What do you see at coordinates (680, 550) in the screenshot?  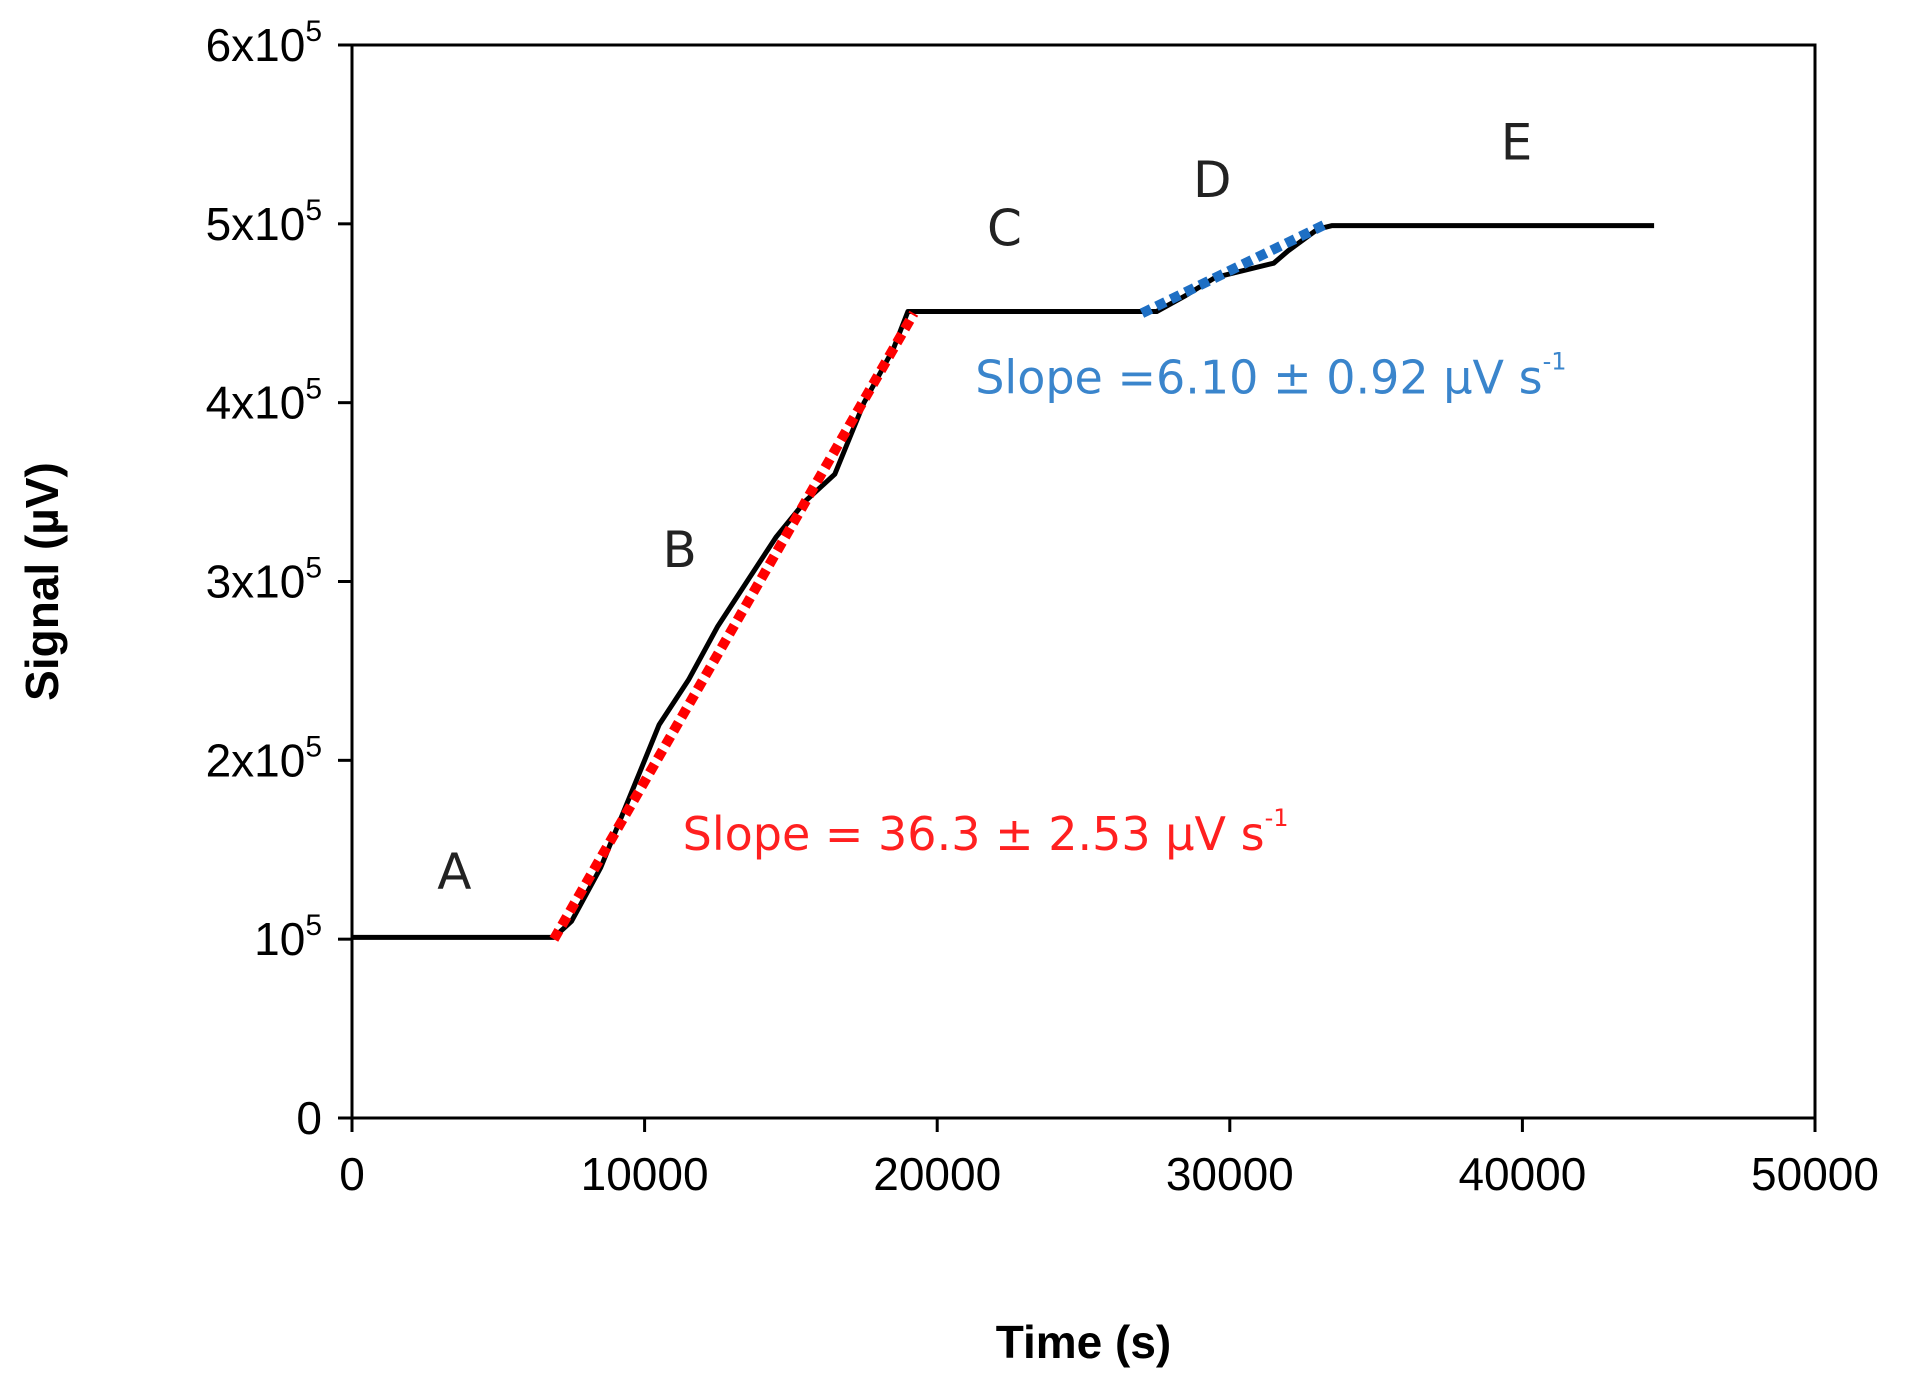 I see `segment-label: B` at bounding box center [680, 550].